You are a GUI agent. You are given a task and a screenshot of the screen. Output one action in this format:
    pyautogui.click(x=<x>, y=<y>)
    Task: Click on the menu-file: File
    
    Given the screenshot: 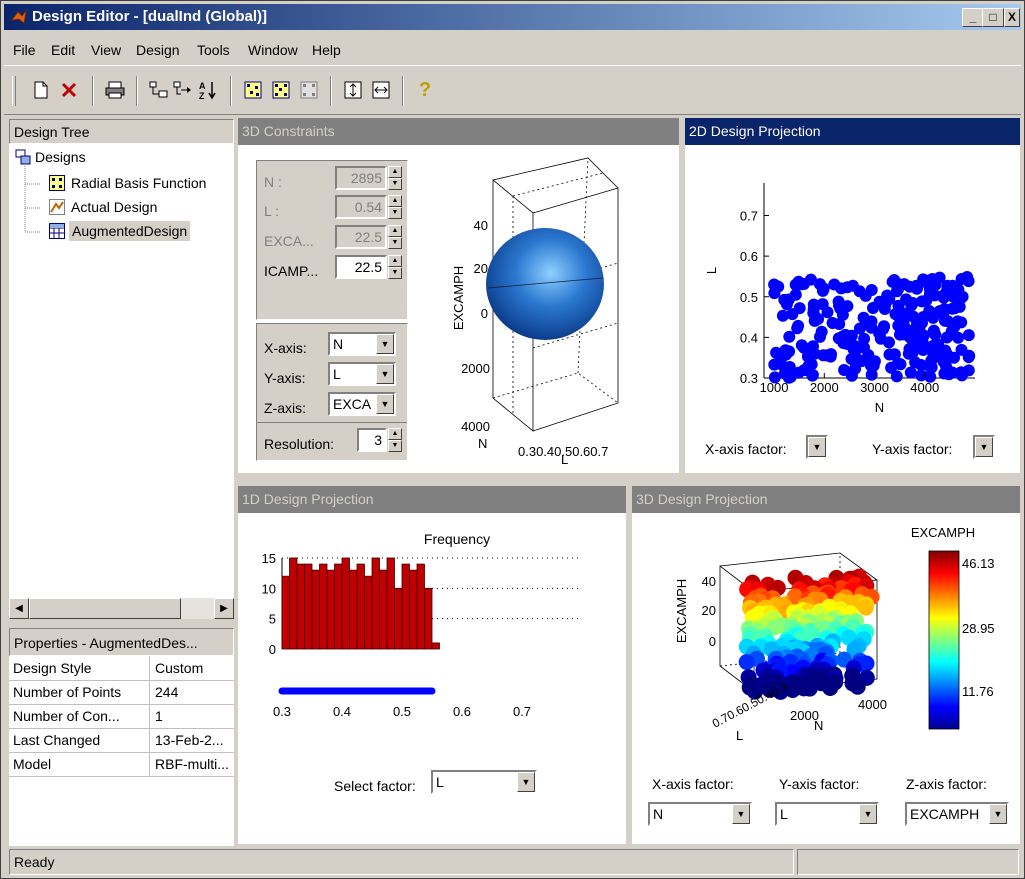 What is the action you would take?
    pyautogui.click(x=24, y=50)
    